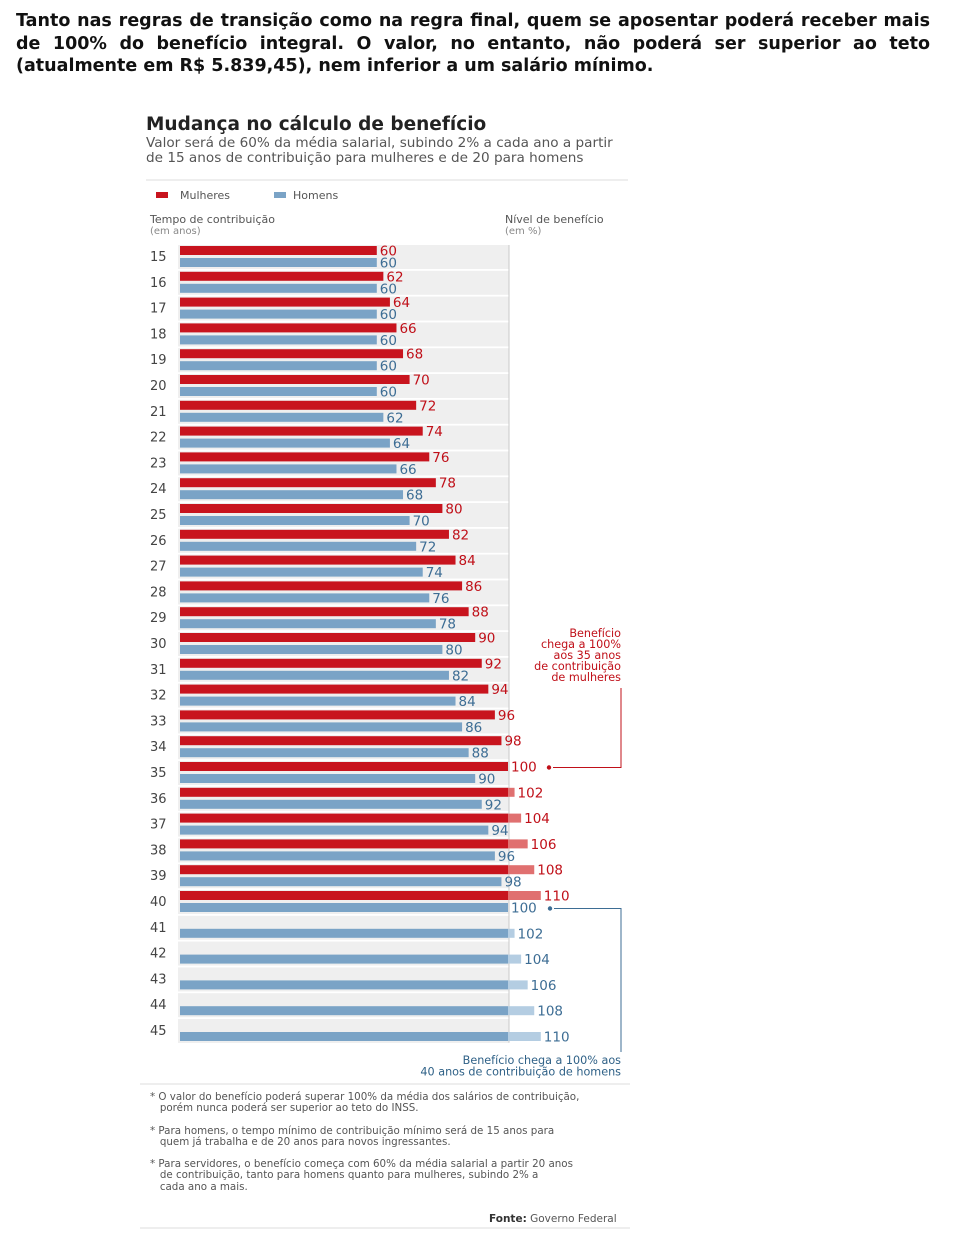 The width and height of the screenshot is (969, 1242). What do you see at coordinates (158, 696) in the screenshot?
I see `tick-label-32: 32` at bounding box center [158, 696].